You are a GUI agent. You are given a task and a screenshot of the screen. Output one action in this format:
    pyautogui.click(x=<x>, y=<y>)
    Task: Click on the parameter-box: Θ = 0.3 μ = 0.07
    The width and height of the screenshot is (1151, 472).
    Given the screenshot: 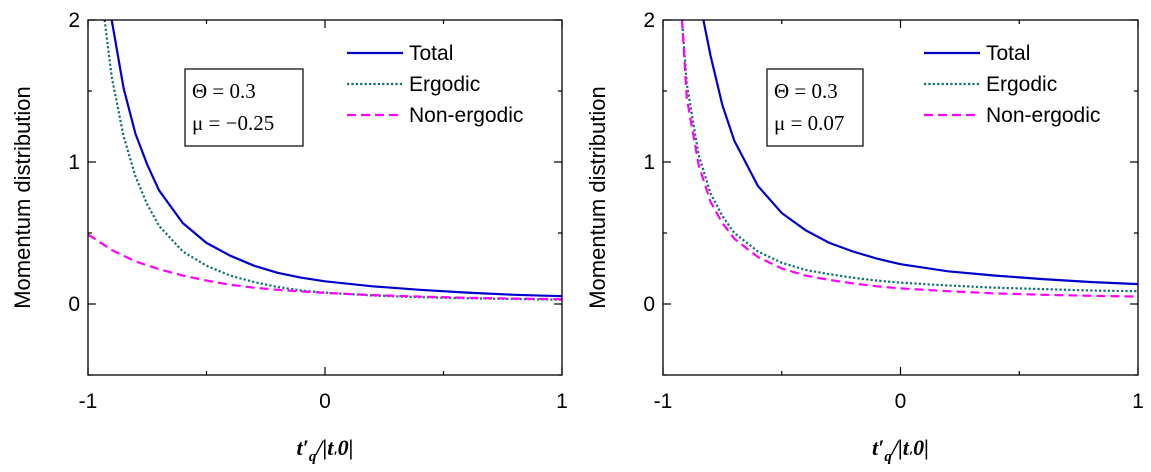 What is the action you would take?
    pyautogui.click(x=815, y=107)
    